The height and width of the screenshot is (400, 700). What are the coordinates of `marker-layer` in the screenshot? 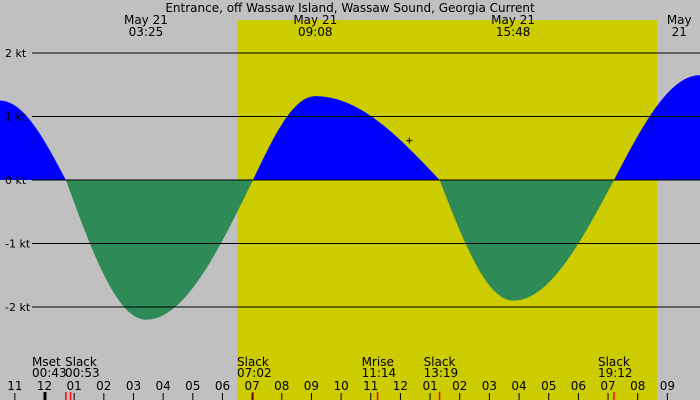 It's located at (409, 140).